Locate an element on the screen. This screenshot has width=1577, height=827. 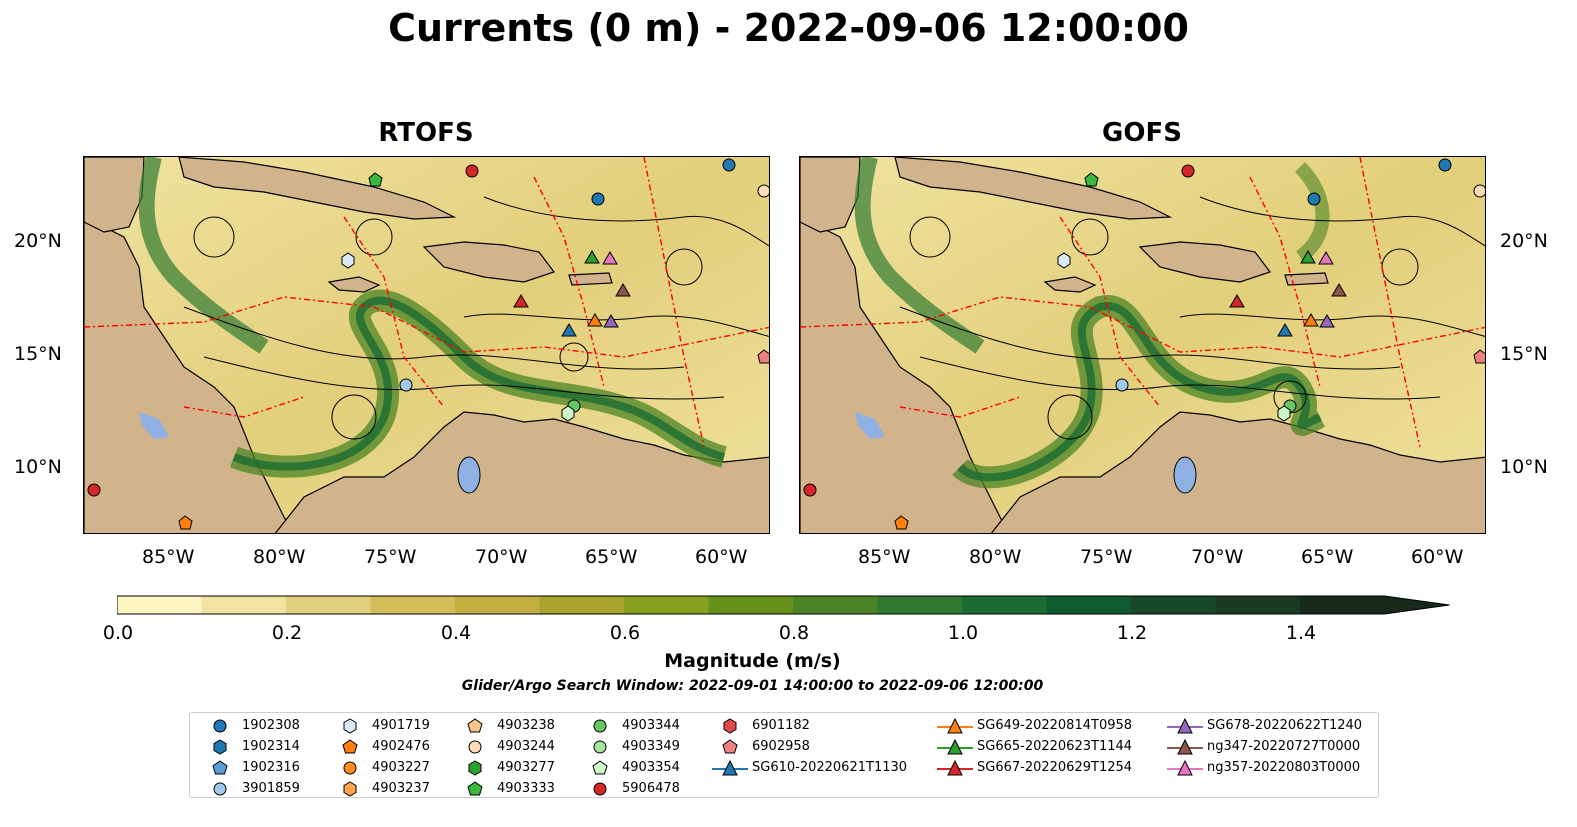
legend-label: 4903237 is located at coordinates (401, 788).